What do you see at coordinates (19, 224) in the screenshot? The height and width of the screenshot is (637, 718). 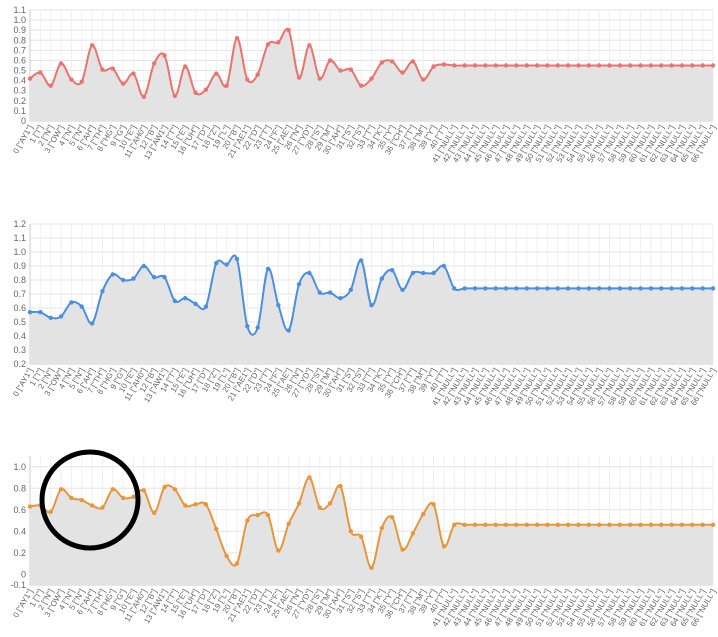 I see `y-tick-label: 1.2` at bounding box center [19, 224].